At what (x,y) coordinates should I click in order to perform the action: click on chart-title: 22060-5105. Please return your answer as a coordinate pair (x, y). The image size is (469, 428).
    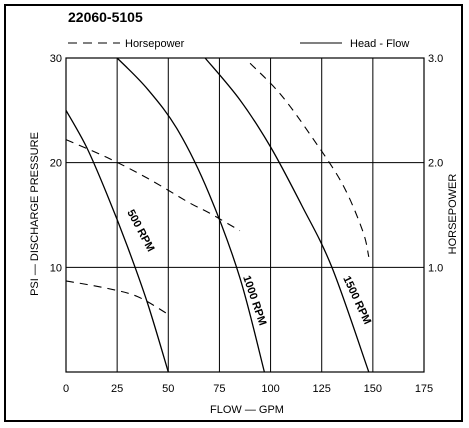
    Looking at the image, I should click on (105, 17).